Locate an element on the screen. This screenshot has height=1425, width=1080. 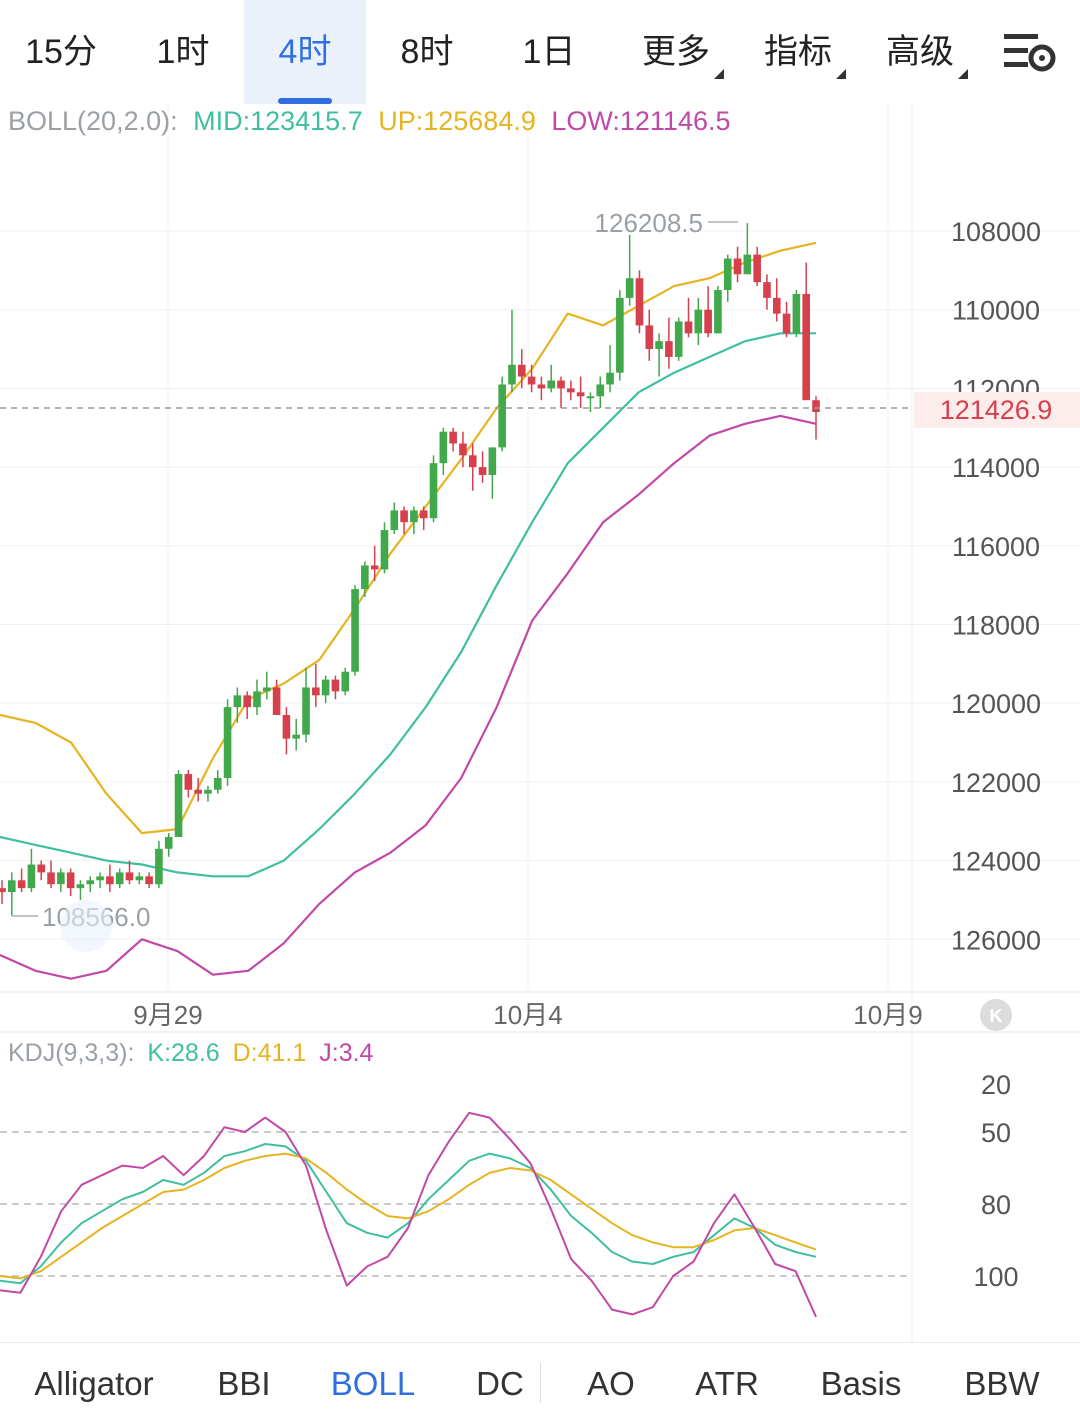
indicator-alligator: Alligator is located at coordinates (94, 1384).